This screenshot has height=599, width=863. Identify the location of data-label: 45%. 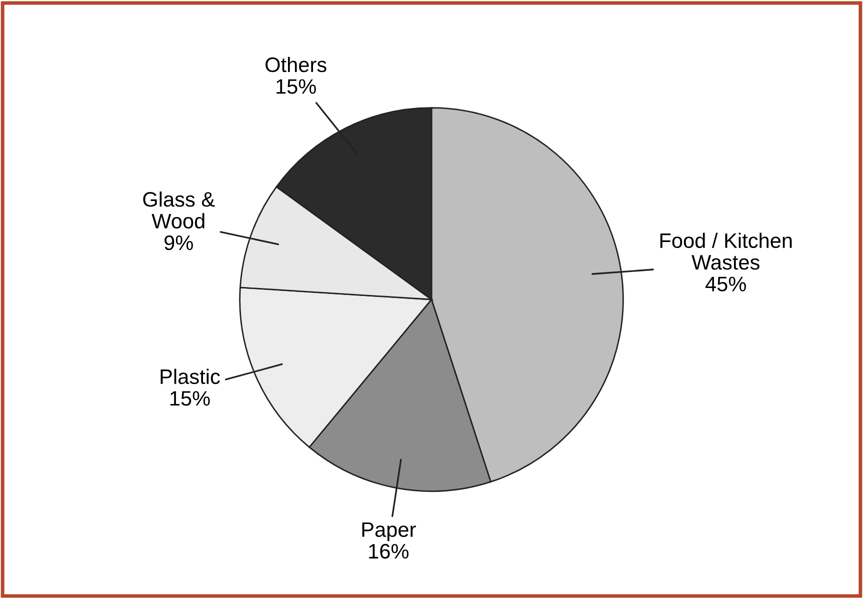
(725, 284).